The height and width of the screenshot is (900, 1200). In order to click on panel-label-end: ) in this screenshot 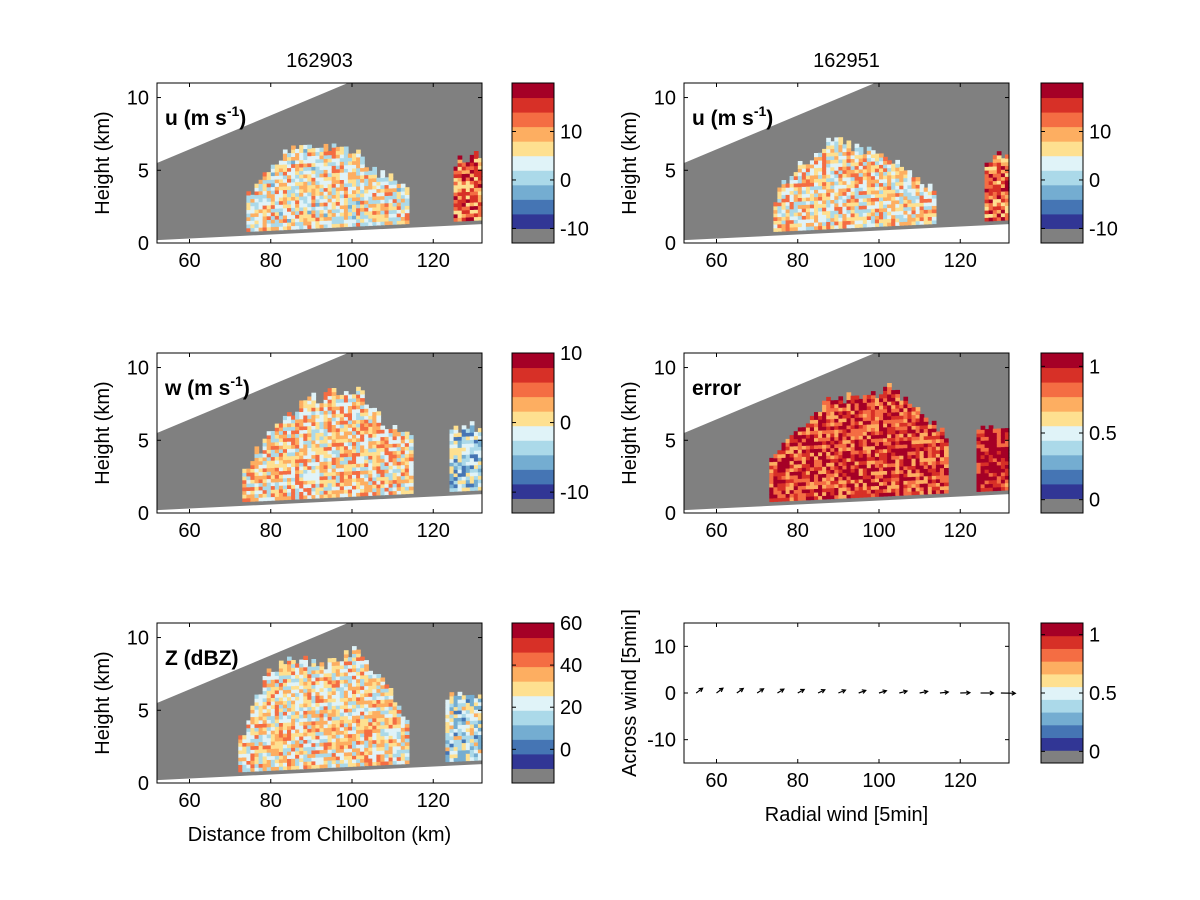, I will do `click(246, 388)`.